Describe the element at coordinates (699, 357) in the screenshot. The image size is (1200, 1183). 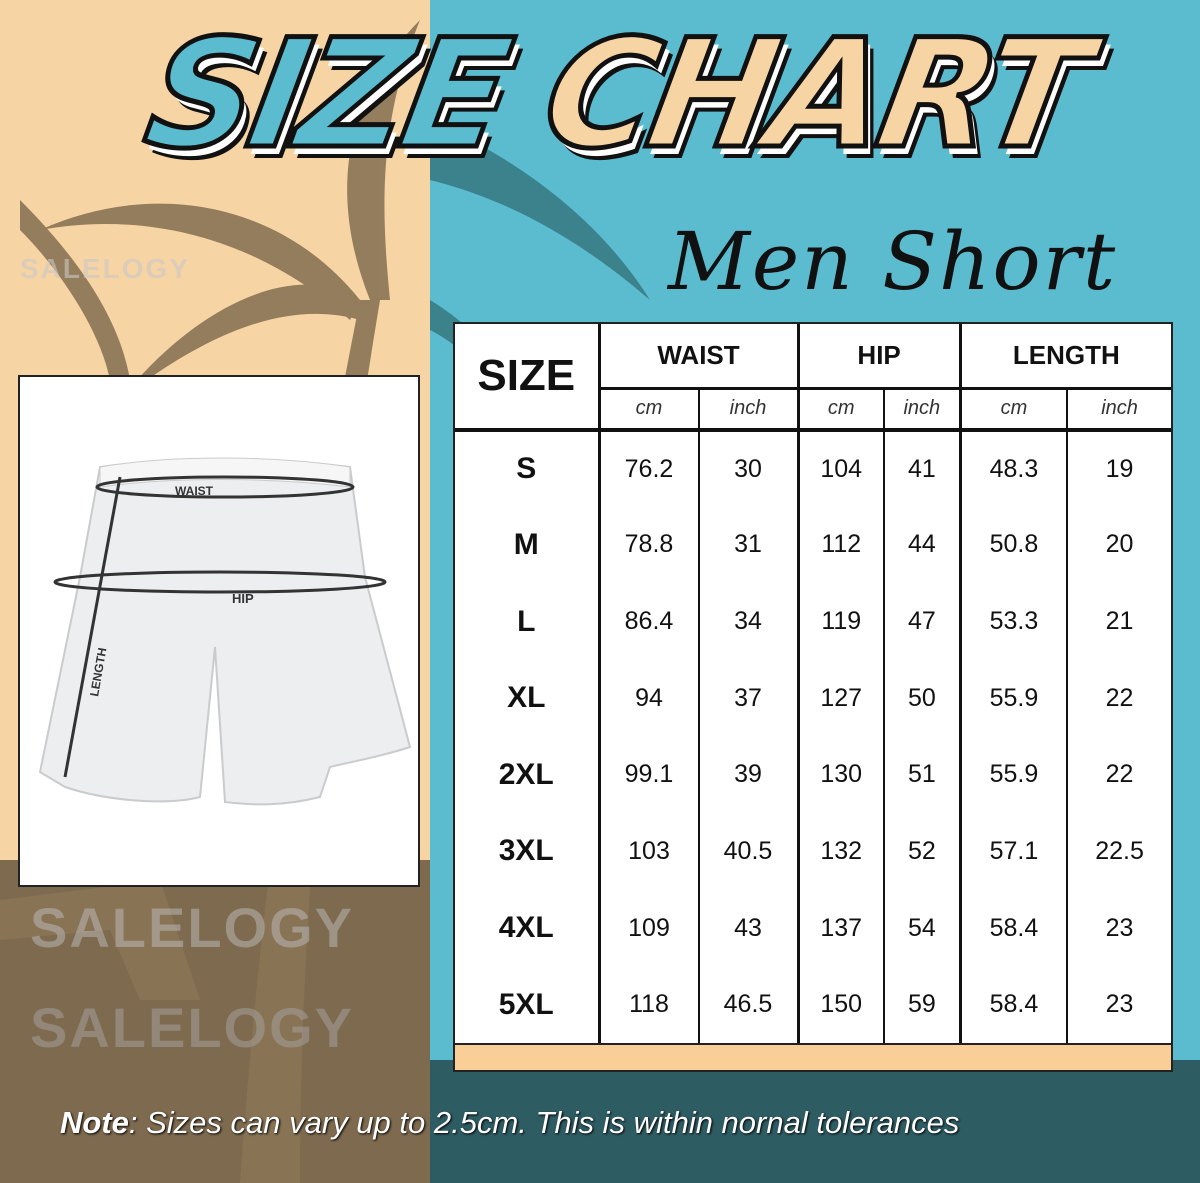
I see `waist-header: WAIST` at that location.